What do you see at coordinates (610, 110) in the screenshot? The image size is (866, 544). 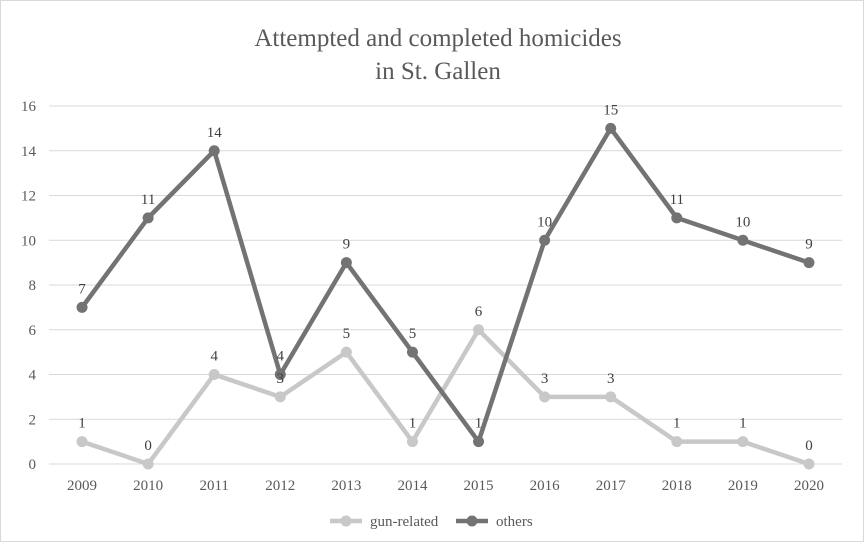 I see `data-label: 15` at bounding box center [610, 110].